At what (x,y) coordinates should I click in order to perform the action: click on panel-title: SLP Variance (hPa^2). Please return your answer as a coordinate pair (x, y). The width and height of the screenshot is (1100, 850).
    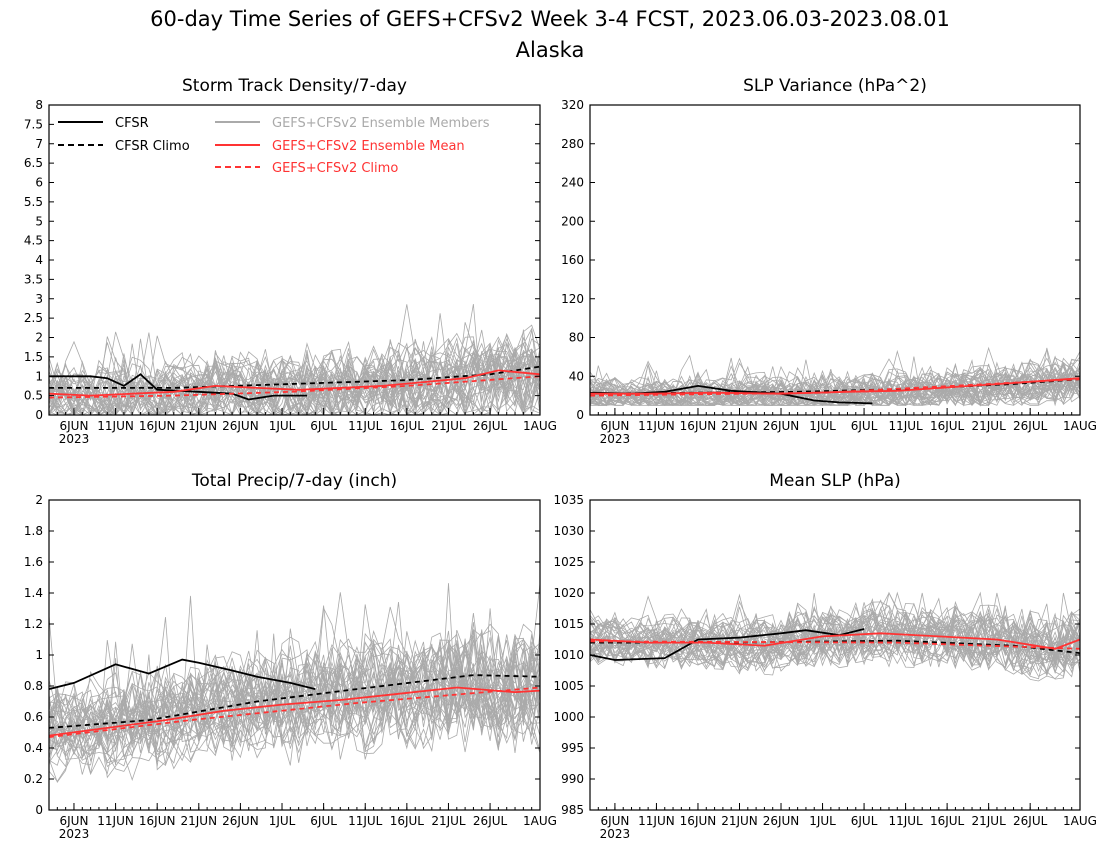
    Looking at the image, I should click on (835, 86).